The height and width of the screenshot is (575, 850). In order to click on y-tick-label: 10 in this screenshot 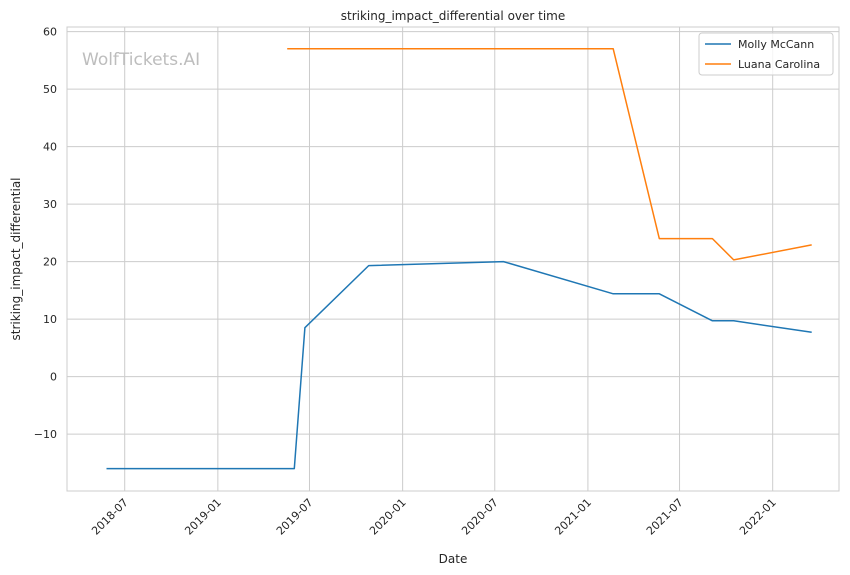, I will do `click(50, 319)`.